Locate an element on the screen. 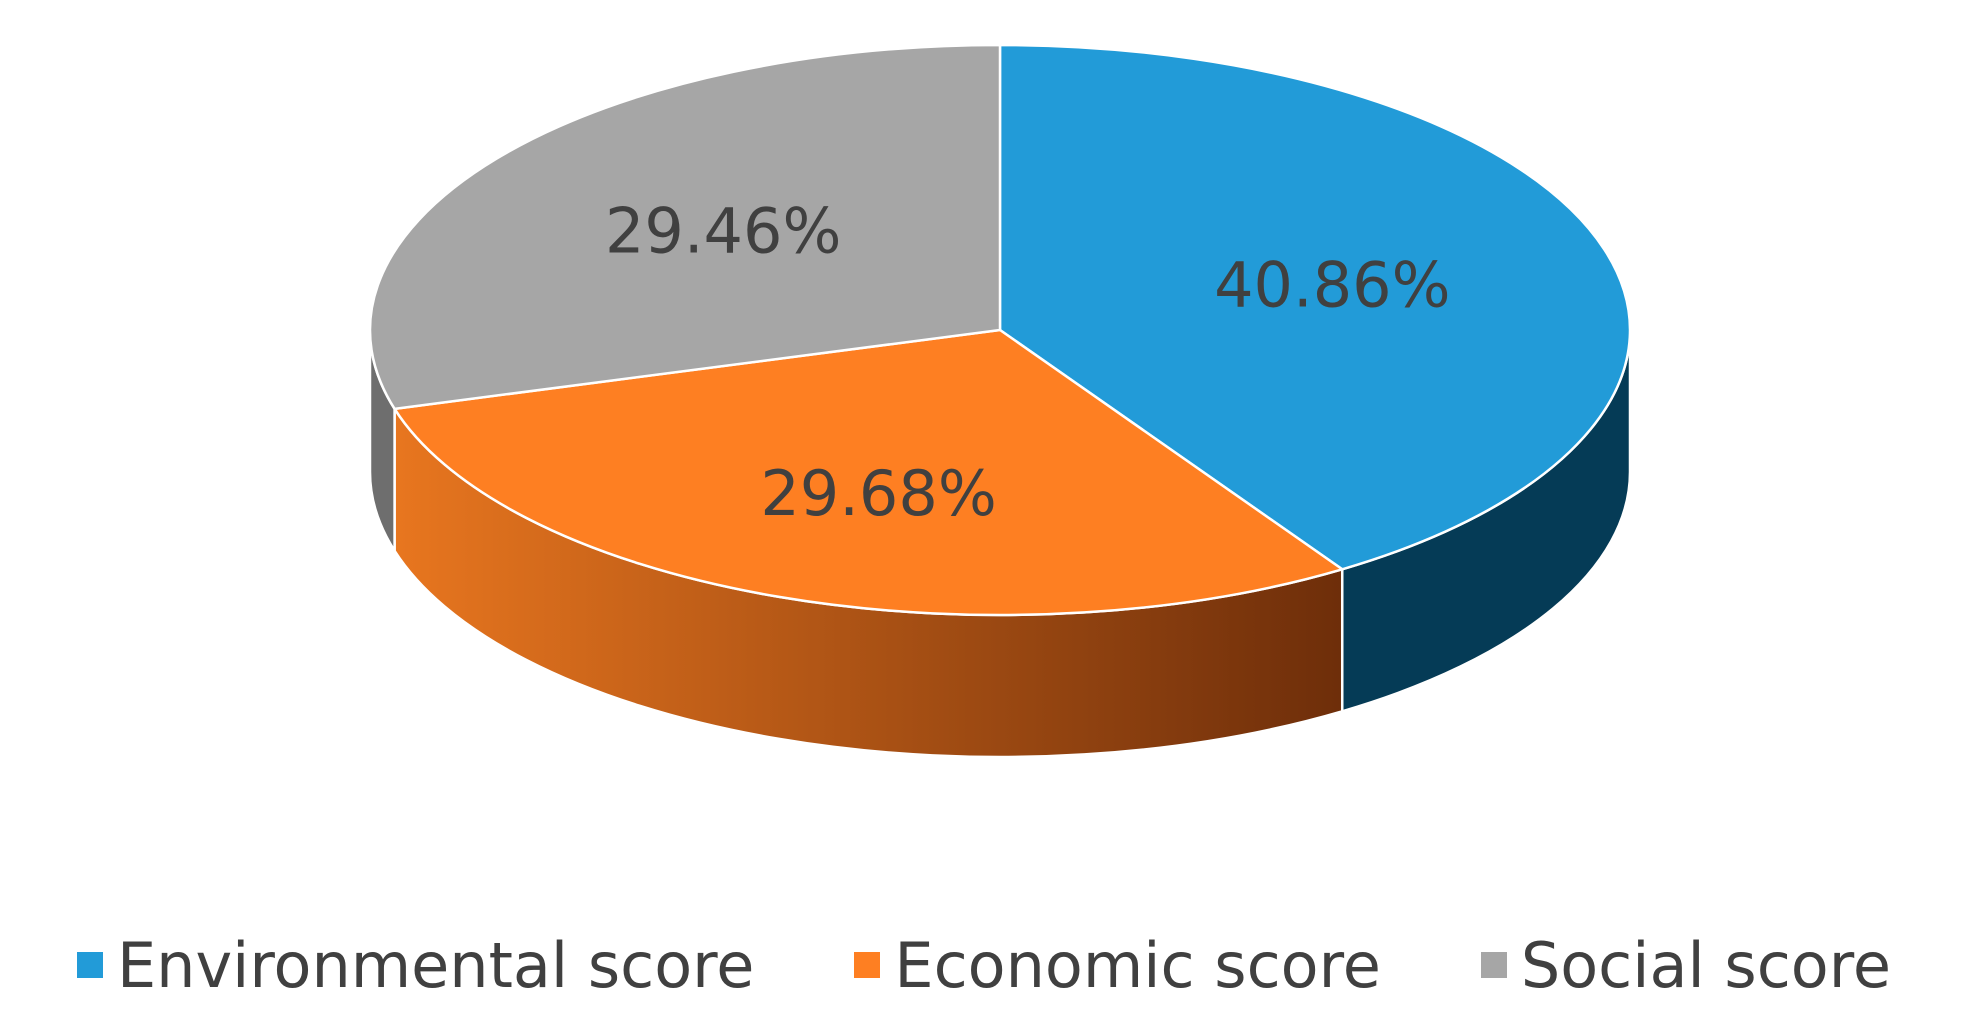 This screenshot has width=1968, height=1026. data-label-economic: 29.68% is located at coordinates (878, 493).